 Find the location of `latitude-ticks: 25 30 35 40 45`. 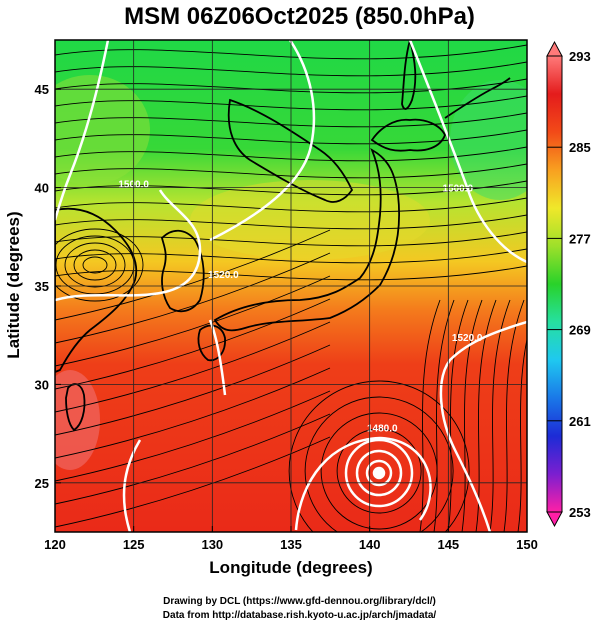

latitude-ticks: 25 30 35 40 45 is located at coordinates (48, 286).